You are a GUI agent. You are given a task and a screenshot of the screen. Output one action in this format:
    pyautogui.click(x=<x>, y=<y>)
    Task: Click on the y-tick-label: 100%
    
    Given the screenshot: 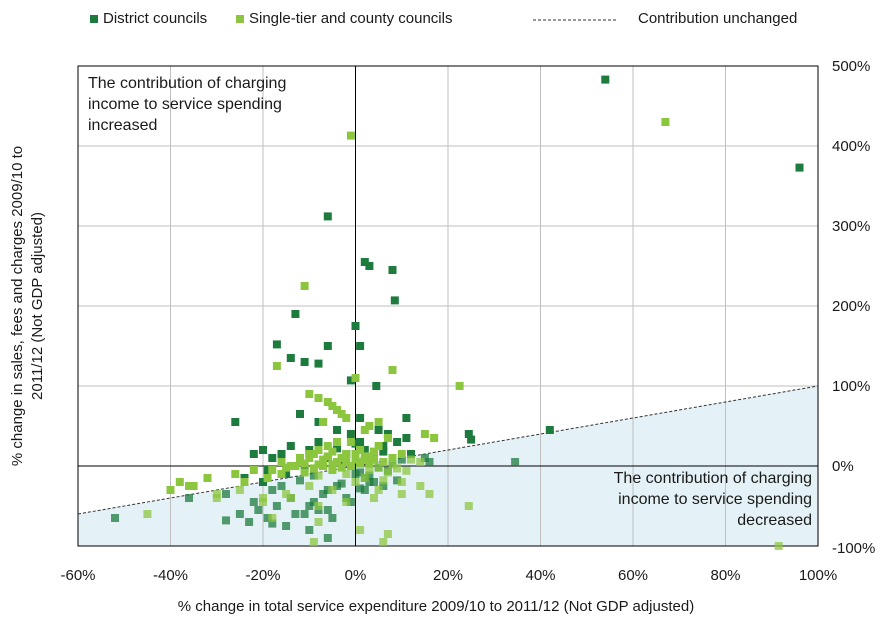 What is the action you would take?
    pyautogui.click(x=851, y=386)
    